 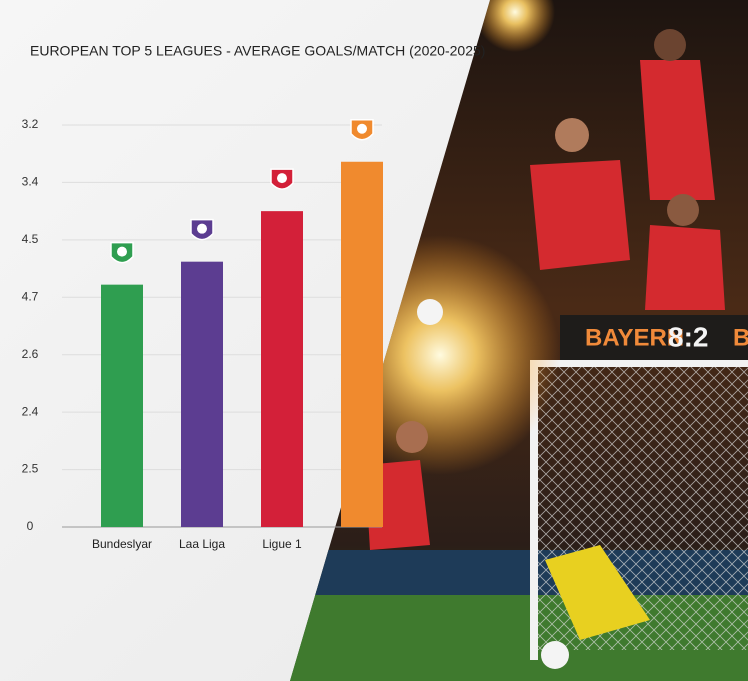 I want to click on scoreboard-score: 8:2, so click(x=688, y=336).